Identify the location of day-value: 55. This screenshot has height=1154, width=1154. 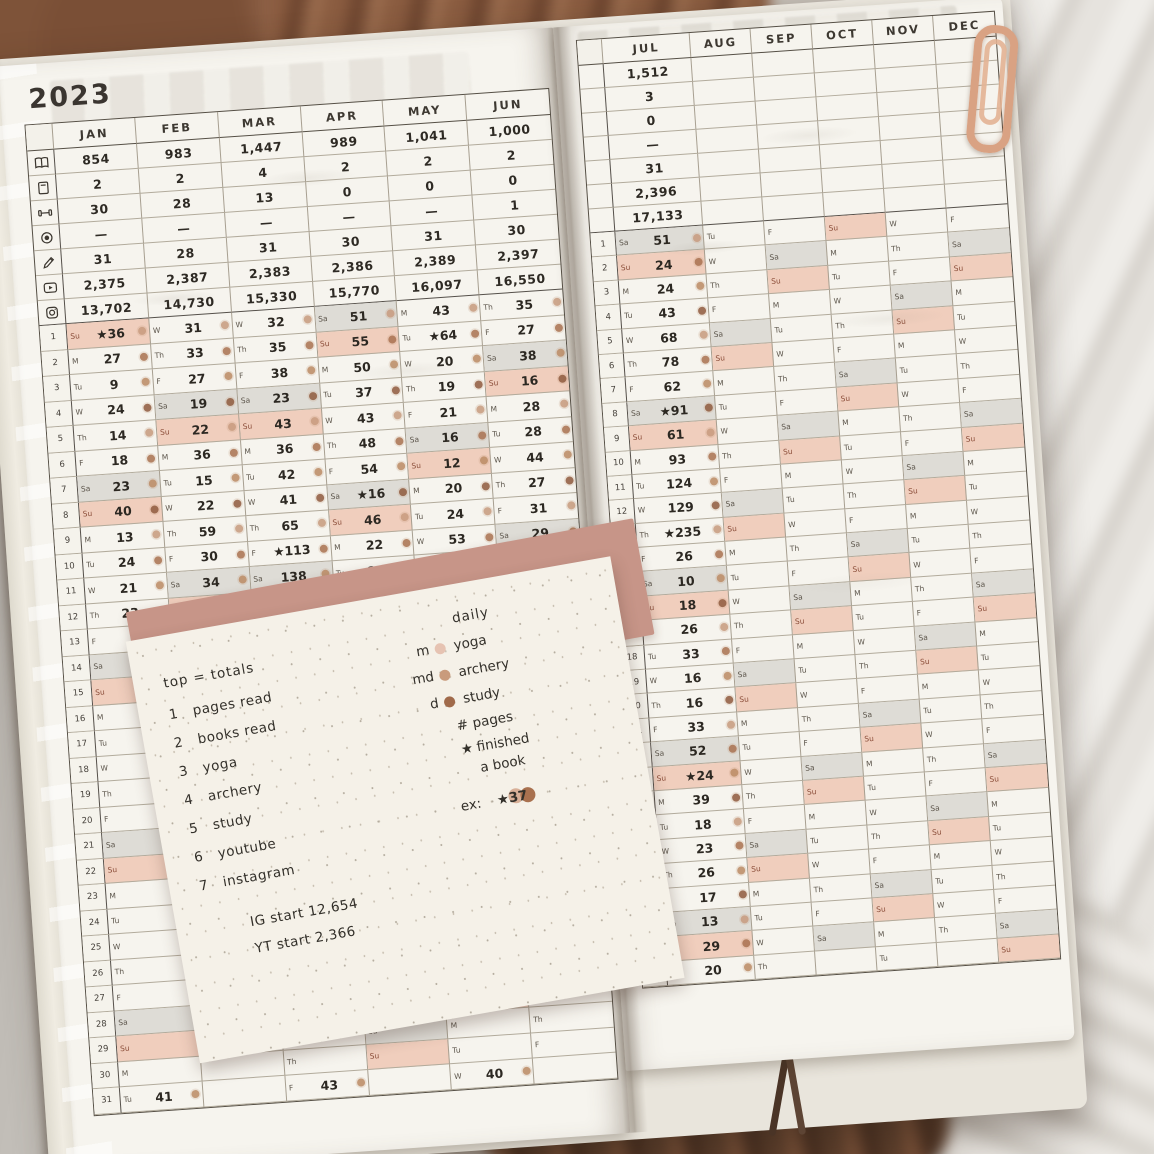
(360, 341).